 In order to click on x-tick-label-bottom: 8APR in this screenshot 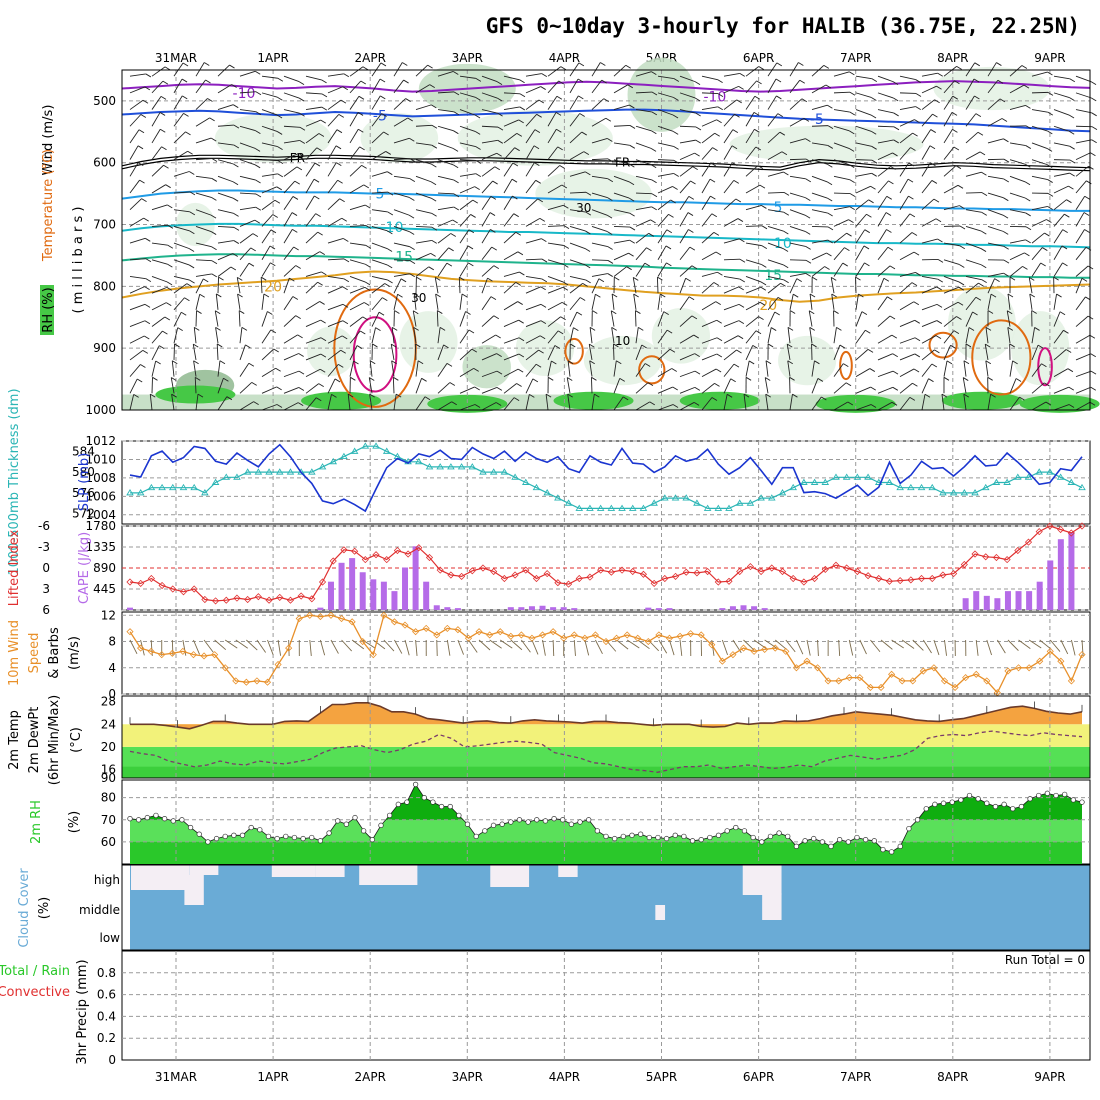, I will do `click(952, 1077)`.